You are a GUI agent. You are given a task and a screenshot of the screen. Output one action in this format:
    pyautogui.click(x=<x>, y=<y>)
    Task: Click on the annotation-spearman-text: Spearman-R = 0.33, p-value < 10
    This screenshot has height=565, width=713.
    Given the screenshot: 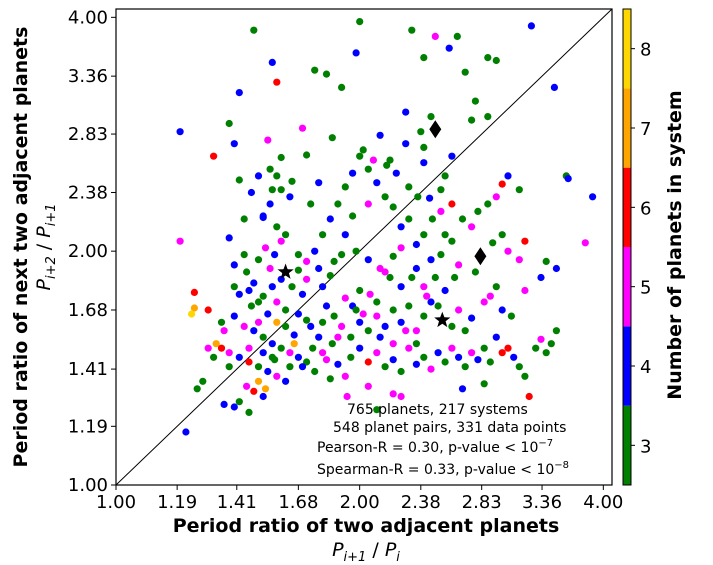 What is the action you would take?
    pyautogui.click(x=435, y=470)
    